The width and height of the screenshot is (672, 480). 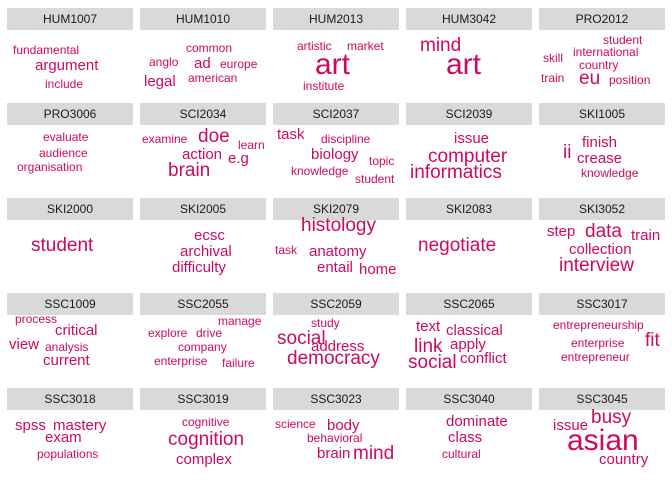 I want to click on facet-panel: SSC3040 dominate class cultural, so click(x=469, y=433).